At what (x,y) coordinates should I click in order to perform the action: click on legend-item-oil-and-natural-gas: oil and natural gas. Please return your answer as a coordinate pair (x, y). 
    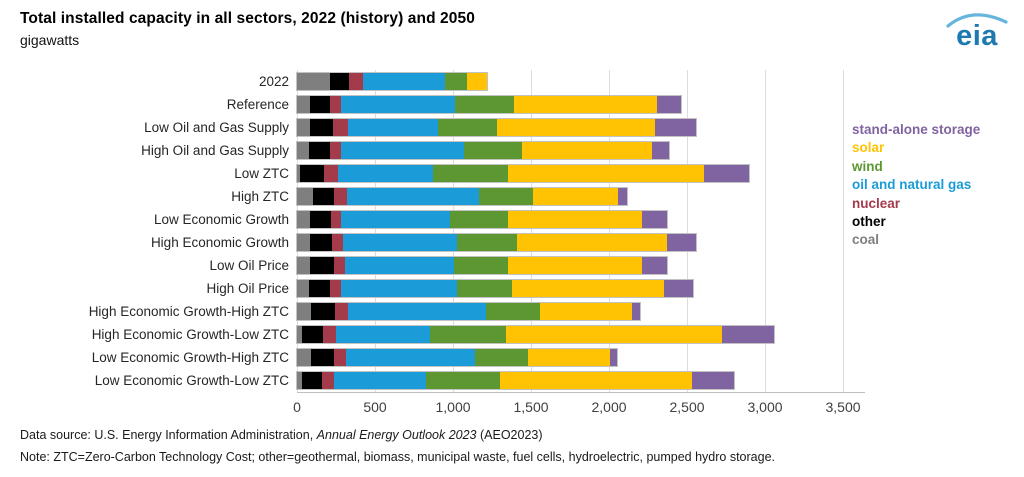
    Looking at the image, I should click on (912, 185).